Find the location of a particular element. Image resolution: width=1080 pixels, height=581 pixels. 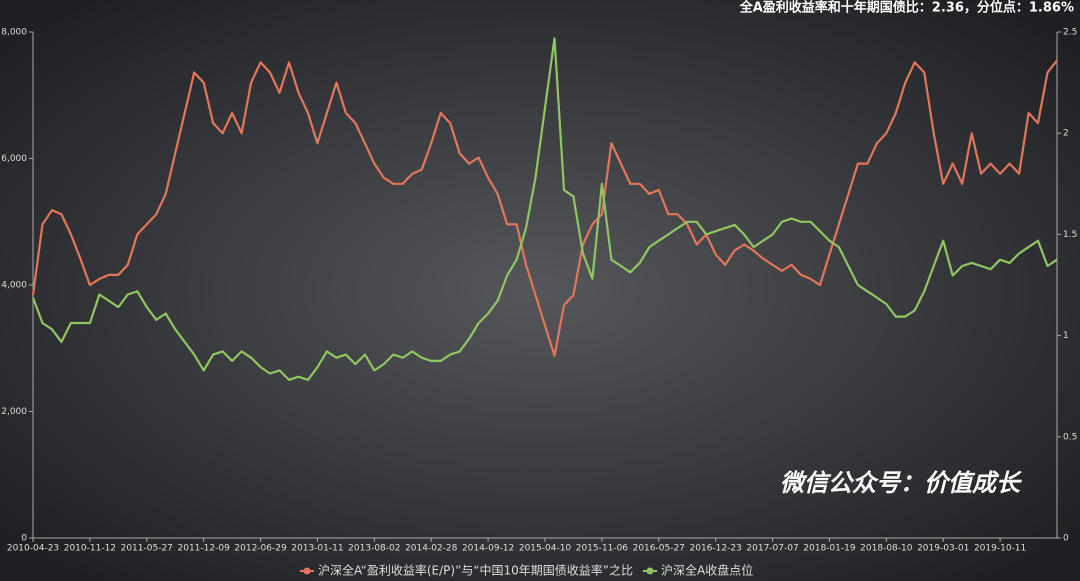

x-tick-label: 2012-06-29 is located at coordinates (260, 549).